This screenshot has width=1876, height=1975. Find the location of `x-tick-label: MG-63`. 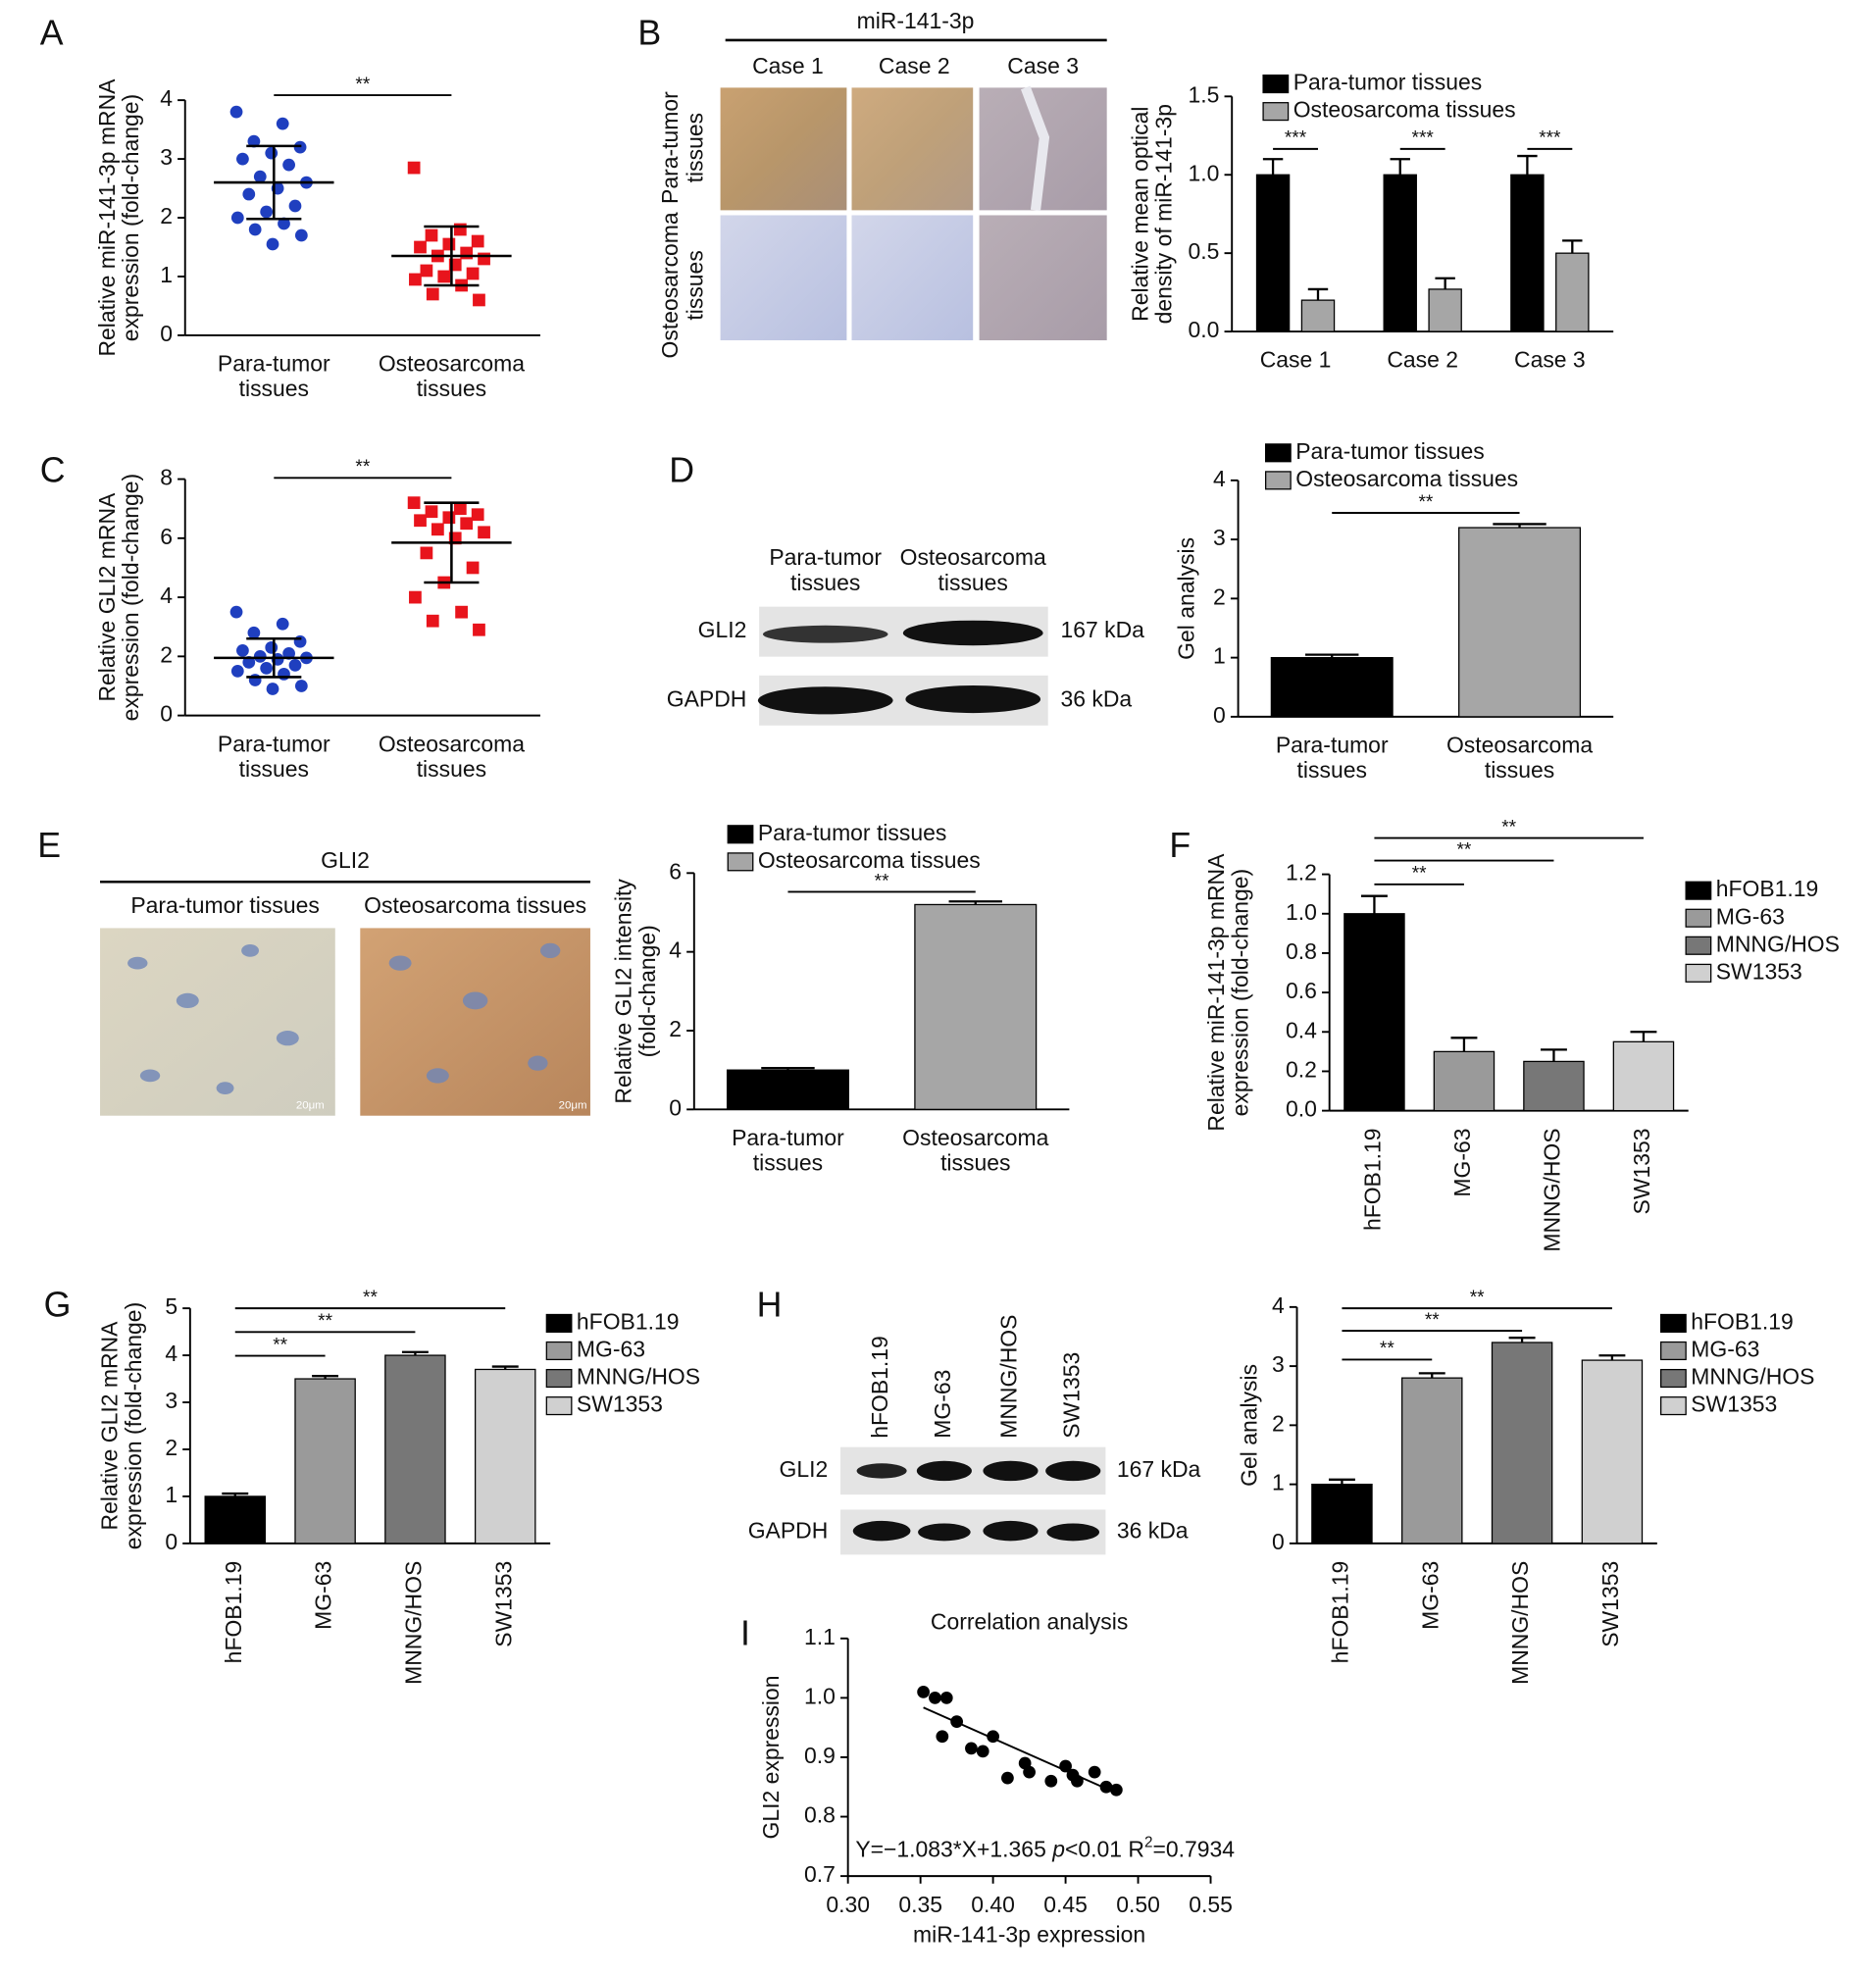

x-tick-label: MG-63 is located at coordinates (1430, 1595).